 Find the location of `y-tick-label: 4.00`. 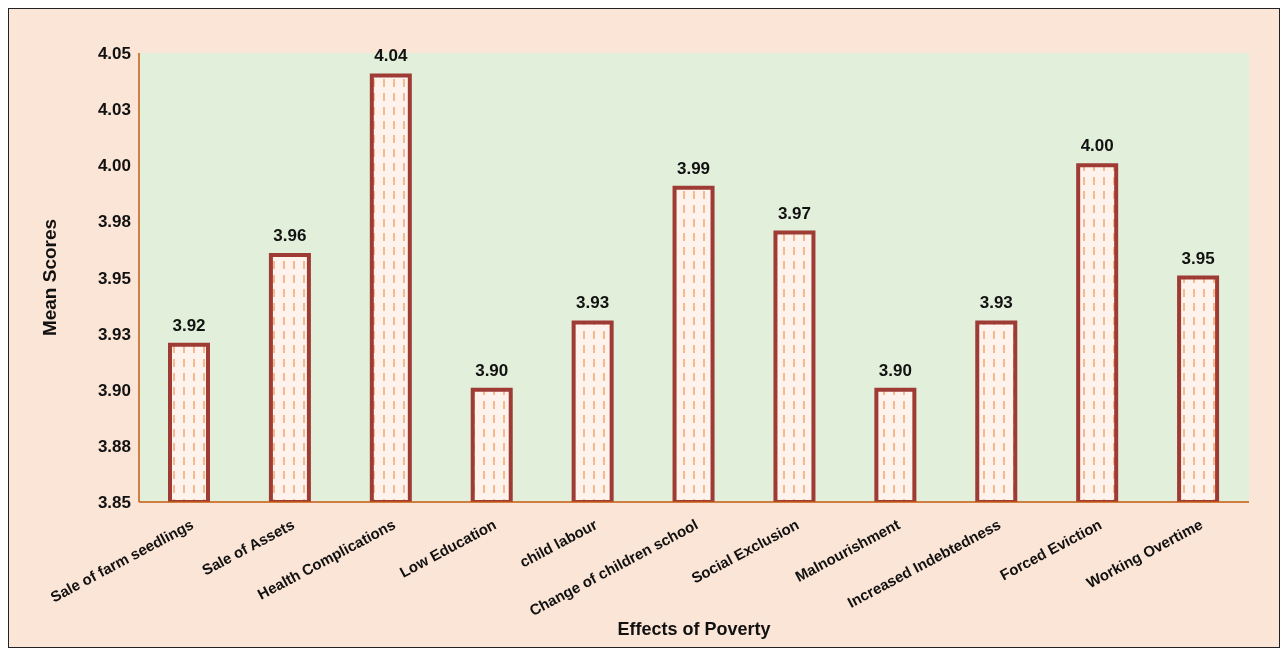

y-tick-label: 4.00 is located at coordinates (114, 166).